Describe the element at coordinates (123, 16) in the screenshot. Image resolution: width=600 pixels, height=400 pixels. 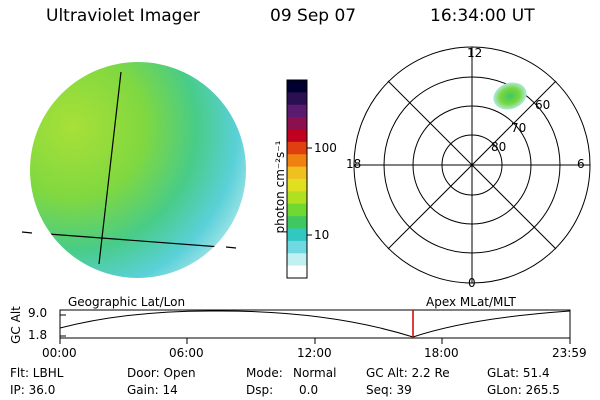
I see `instrument-title: Ultraviolet Imager` at that location.